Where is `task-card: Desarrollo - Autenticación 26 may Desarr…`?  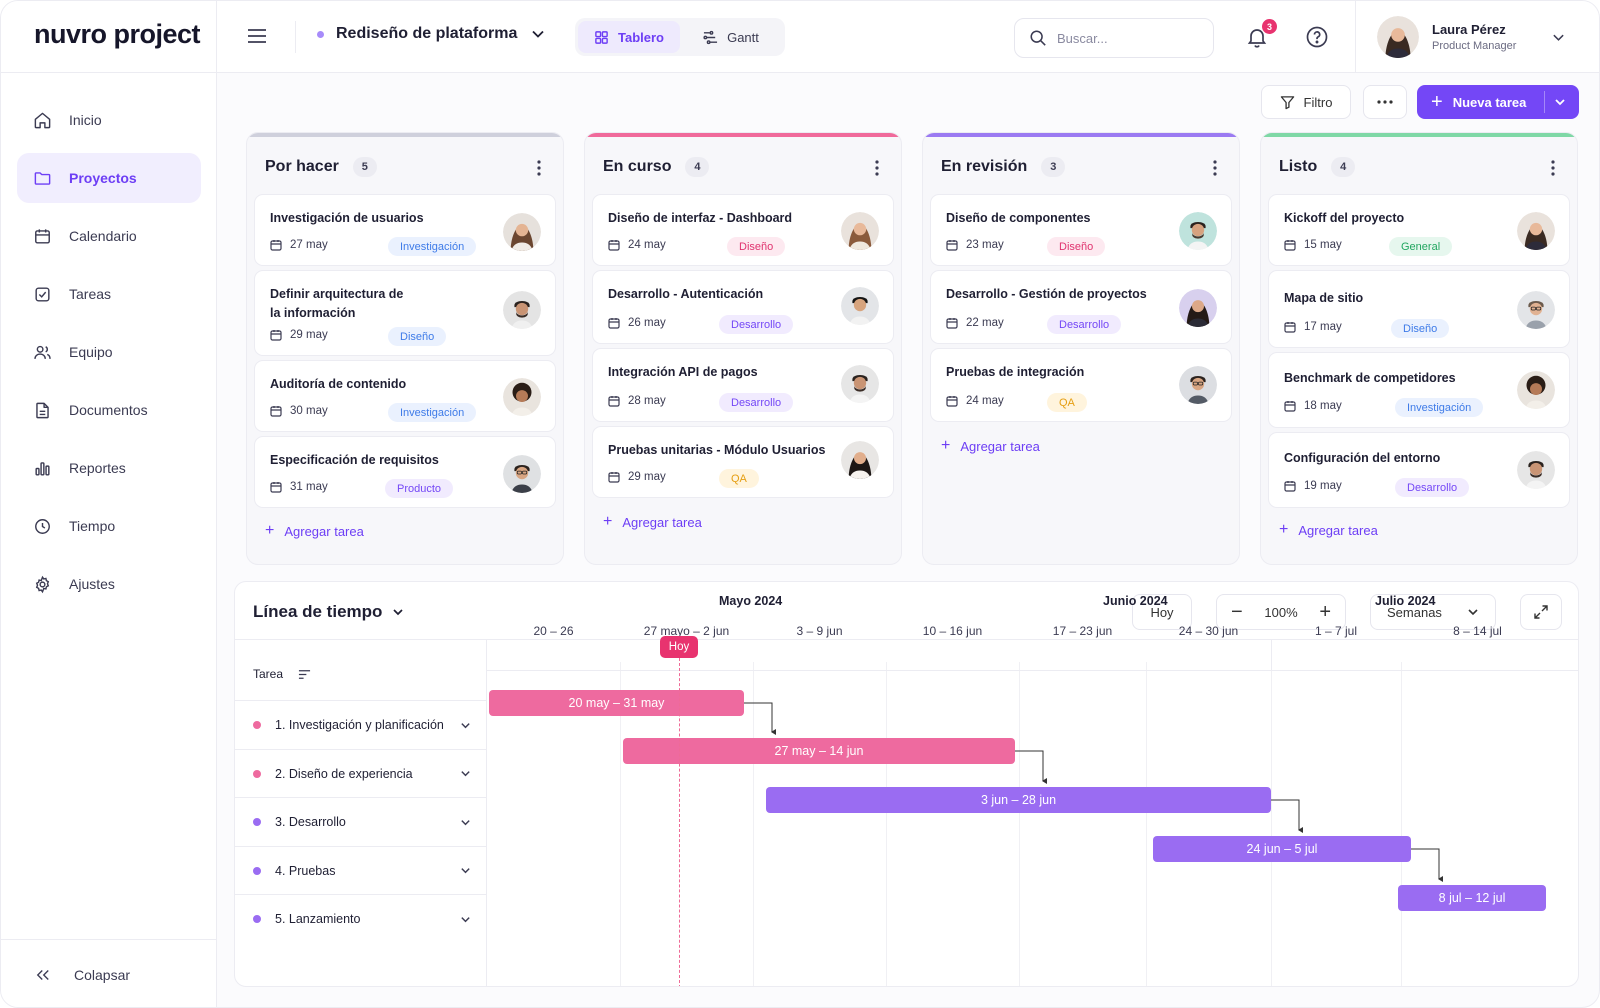
task-card: Desarrollo - Autenticación 26 may Desarr… is located at coordinates (743, 307).